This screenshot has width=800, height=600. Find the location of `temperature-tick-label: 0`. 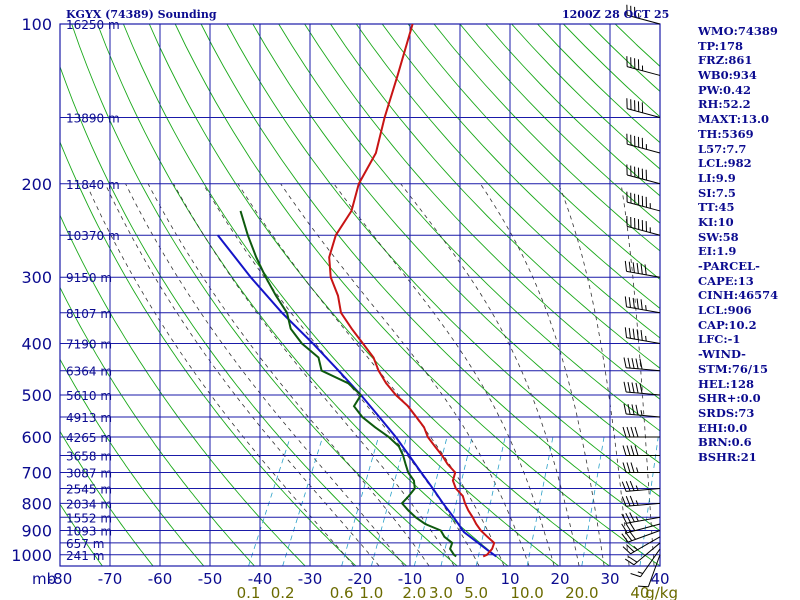

temperature-tick-label: 0 is located at coordinates (460, 579).